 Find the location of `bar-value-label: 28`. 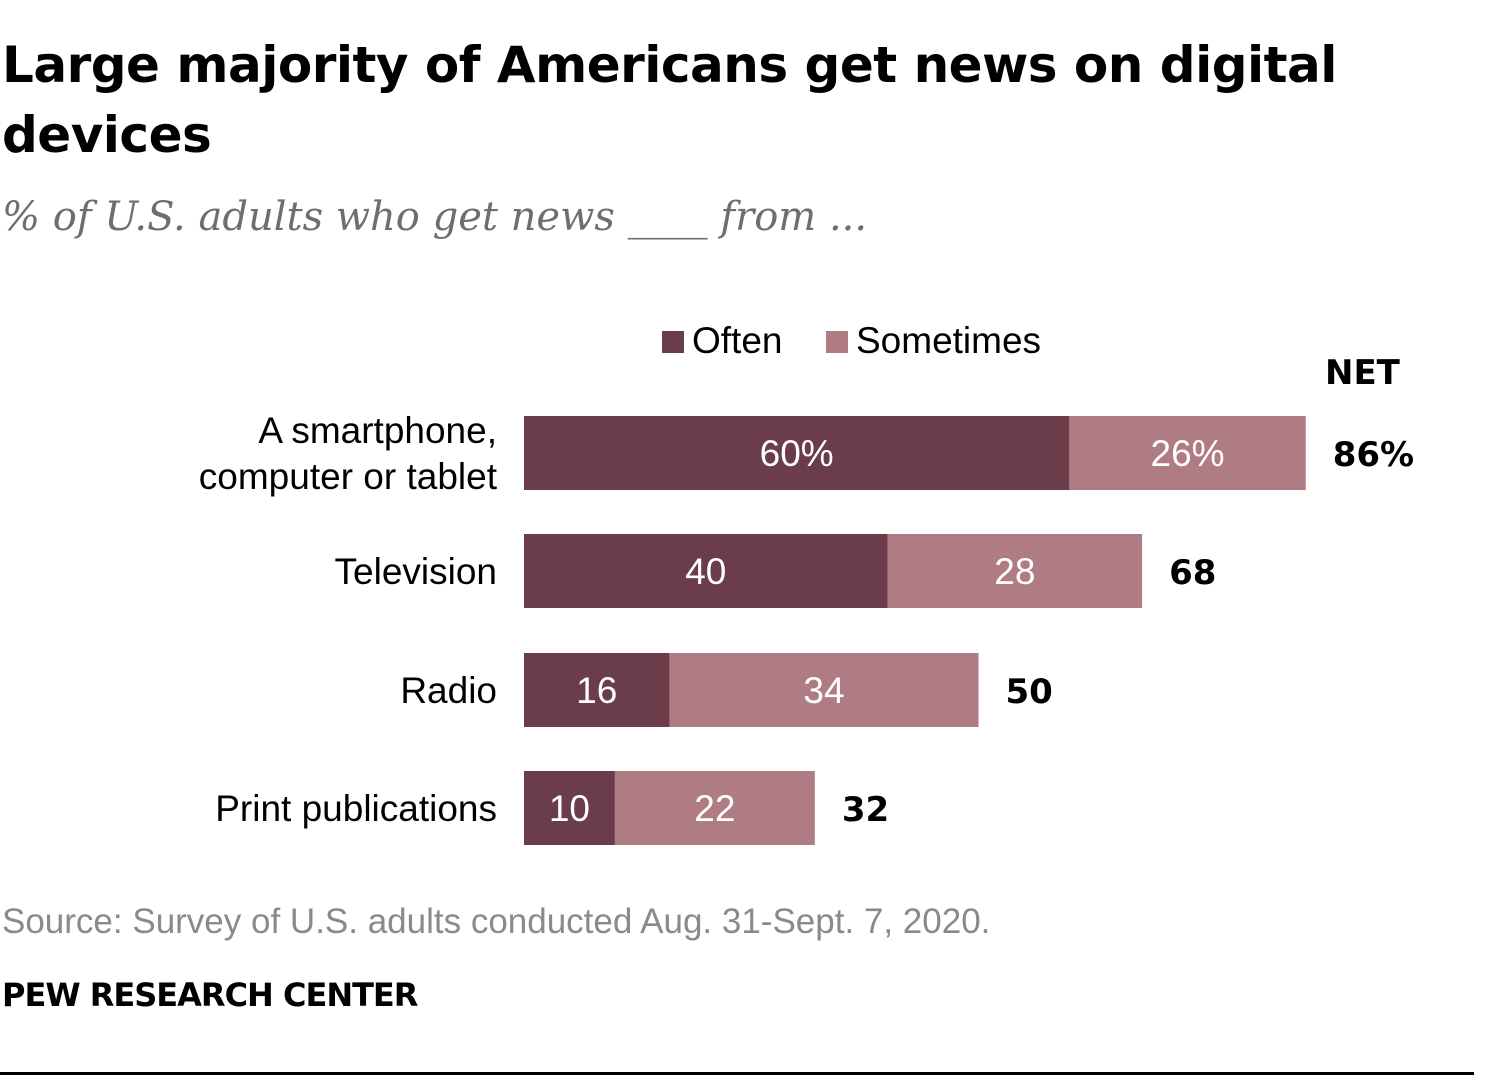

bar-value-label: 28 is located at coordinates (1014, 571).